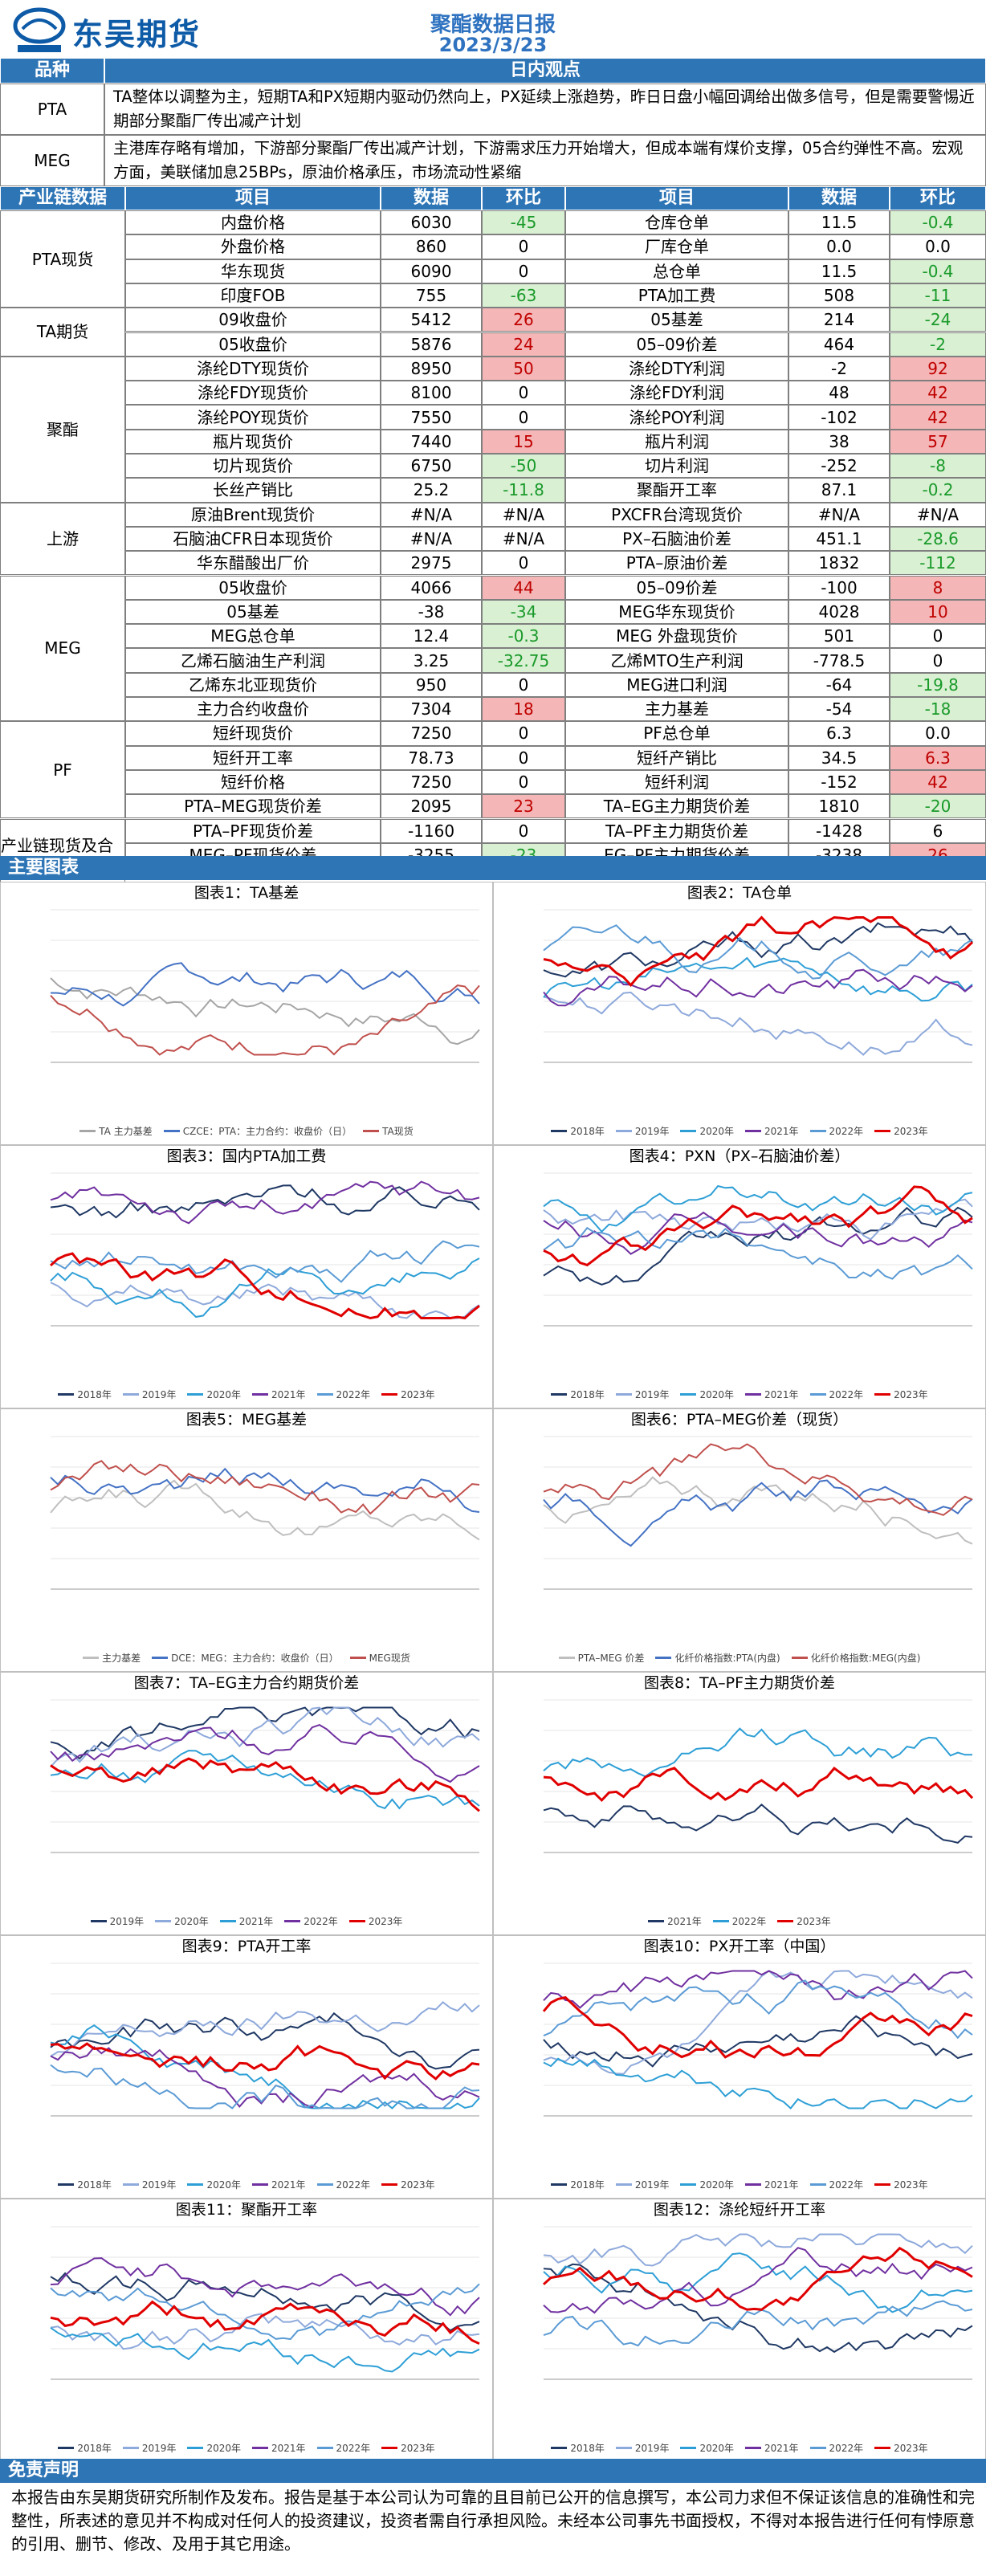 Image resolution: width=986 pixels, height=2576 pixels. What do you see at coordinates (52, 160) in the screenshot?
I see `view-name-meg: MEG` at bounding box center [52, 160].